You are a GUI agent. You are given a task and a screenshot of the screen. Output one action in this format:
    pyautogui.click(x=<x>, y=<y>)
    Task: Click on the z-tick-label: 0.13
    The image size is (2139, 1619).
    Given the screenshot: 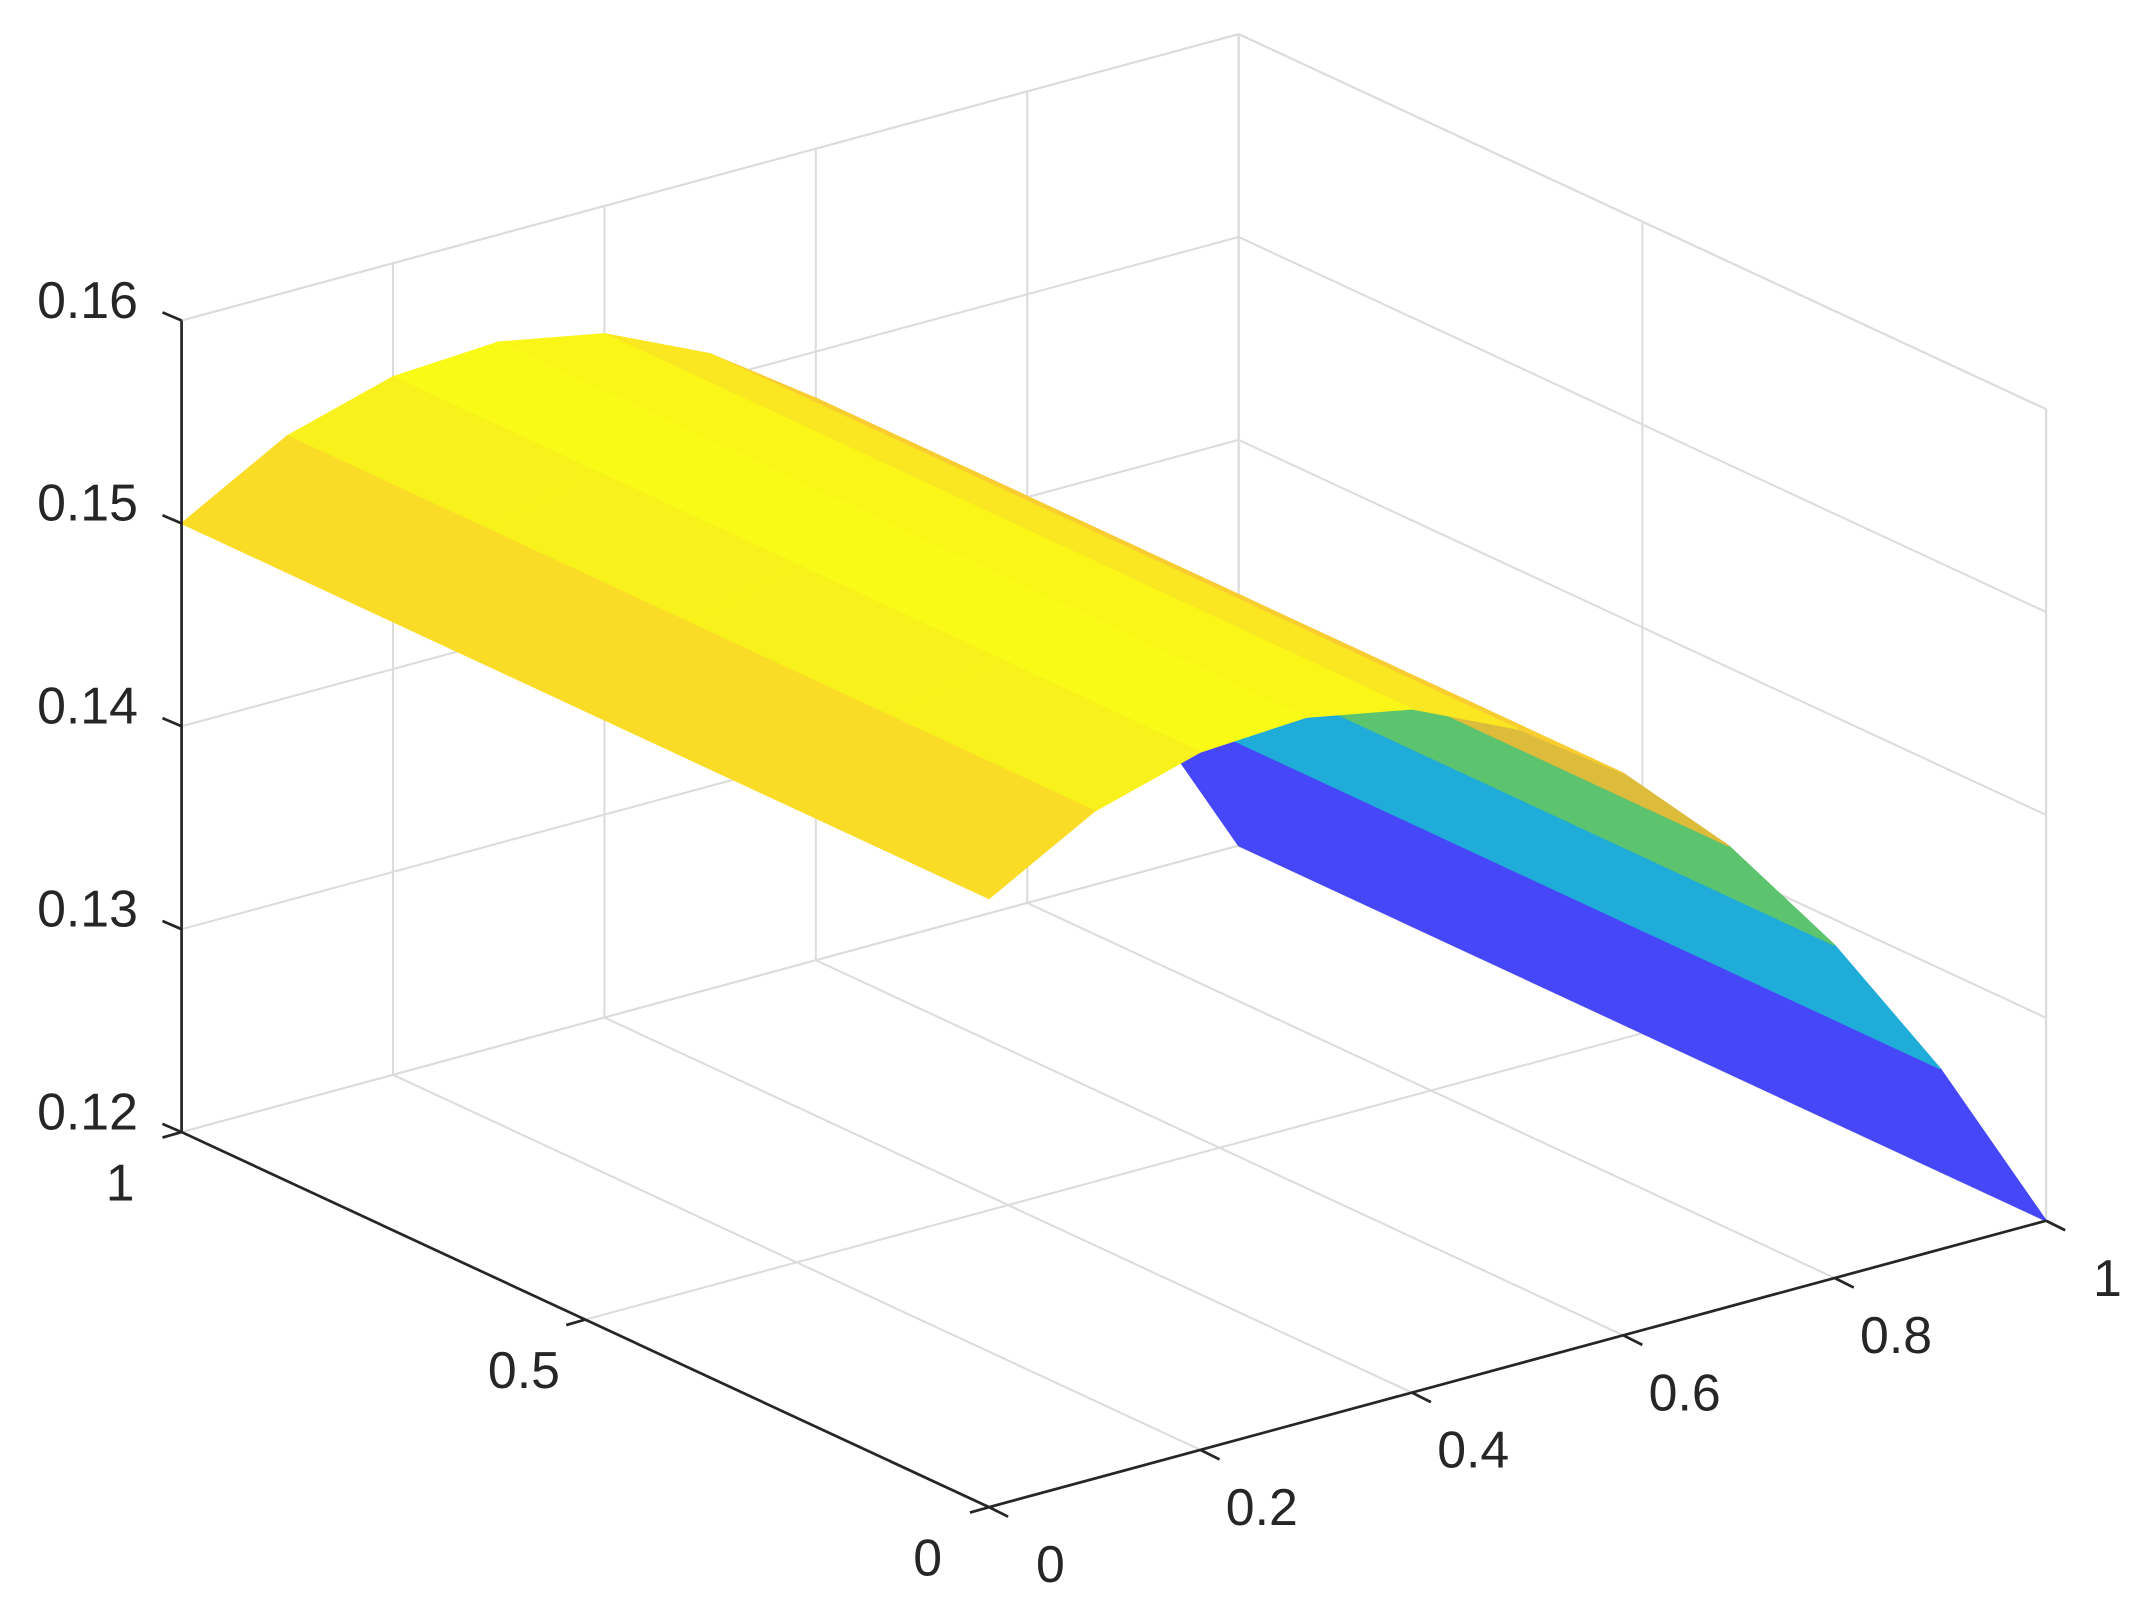 What is the action you would take?
    pyautogui.click(x=87, y=909)
    